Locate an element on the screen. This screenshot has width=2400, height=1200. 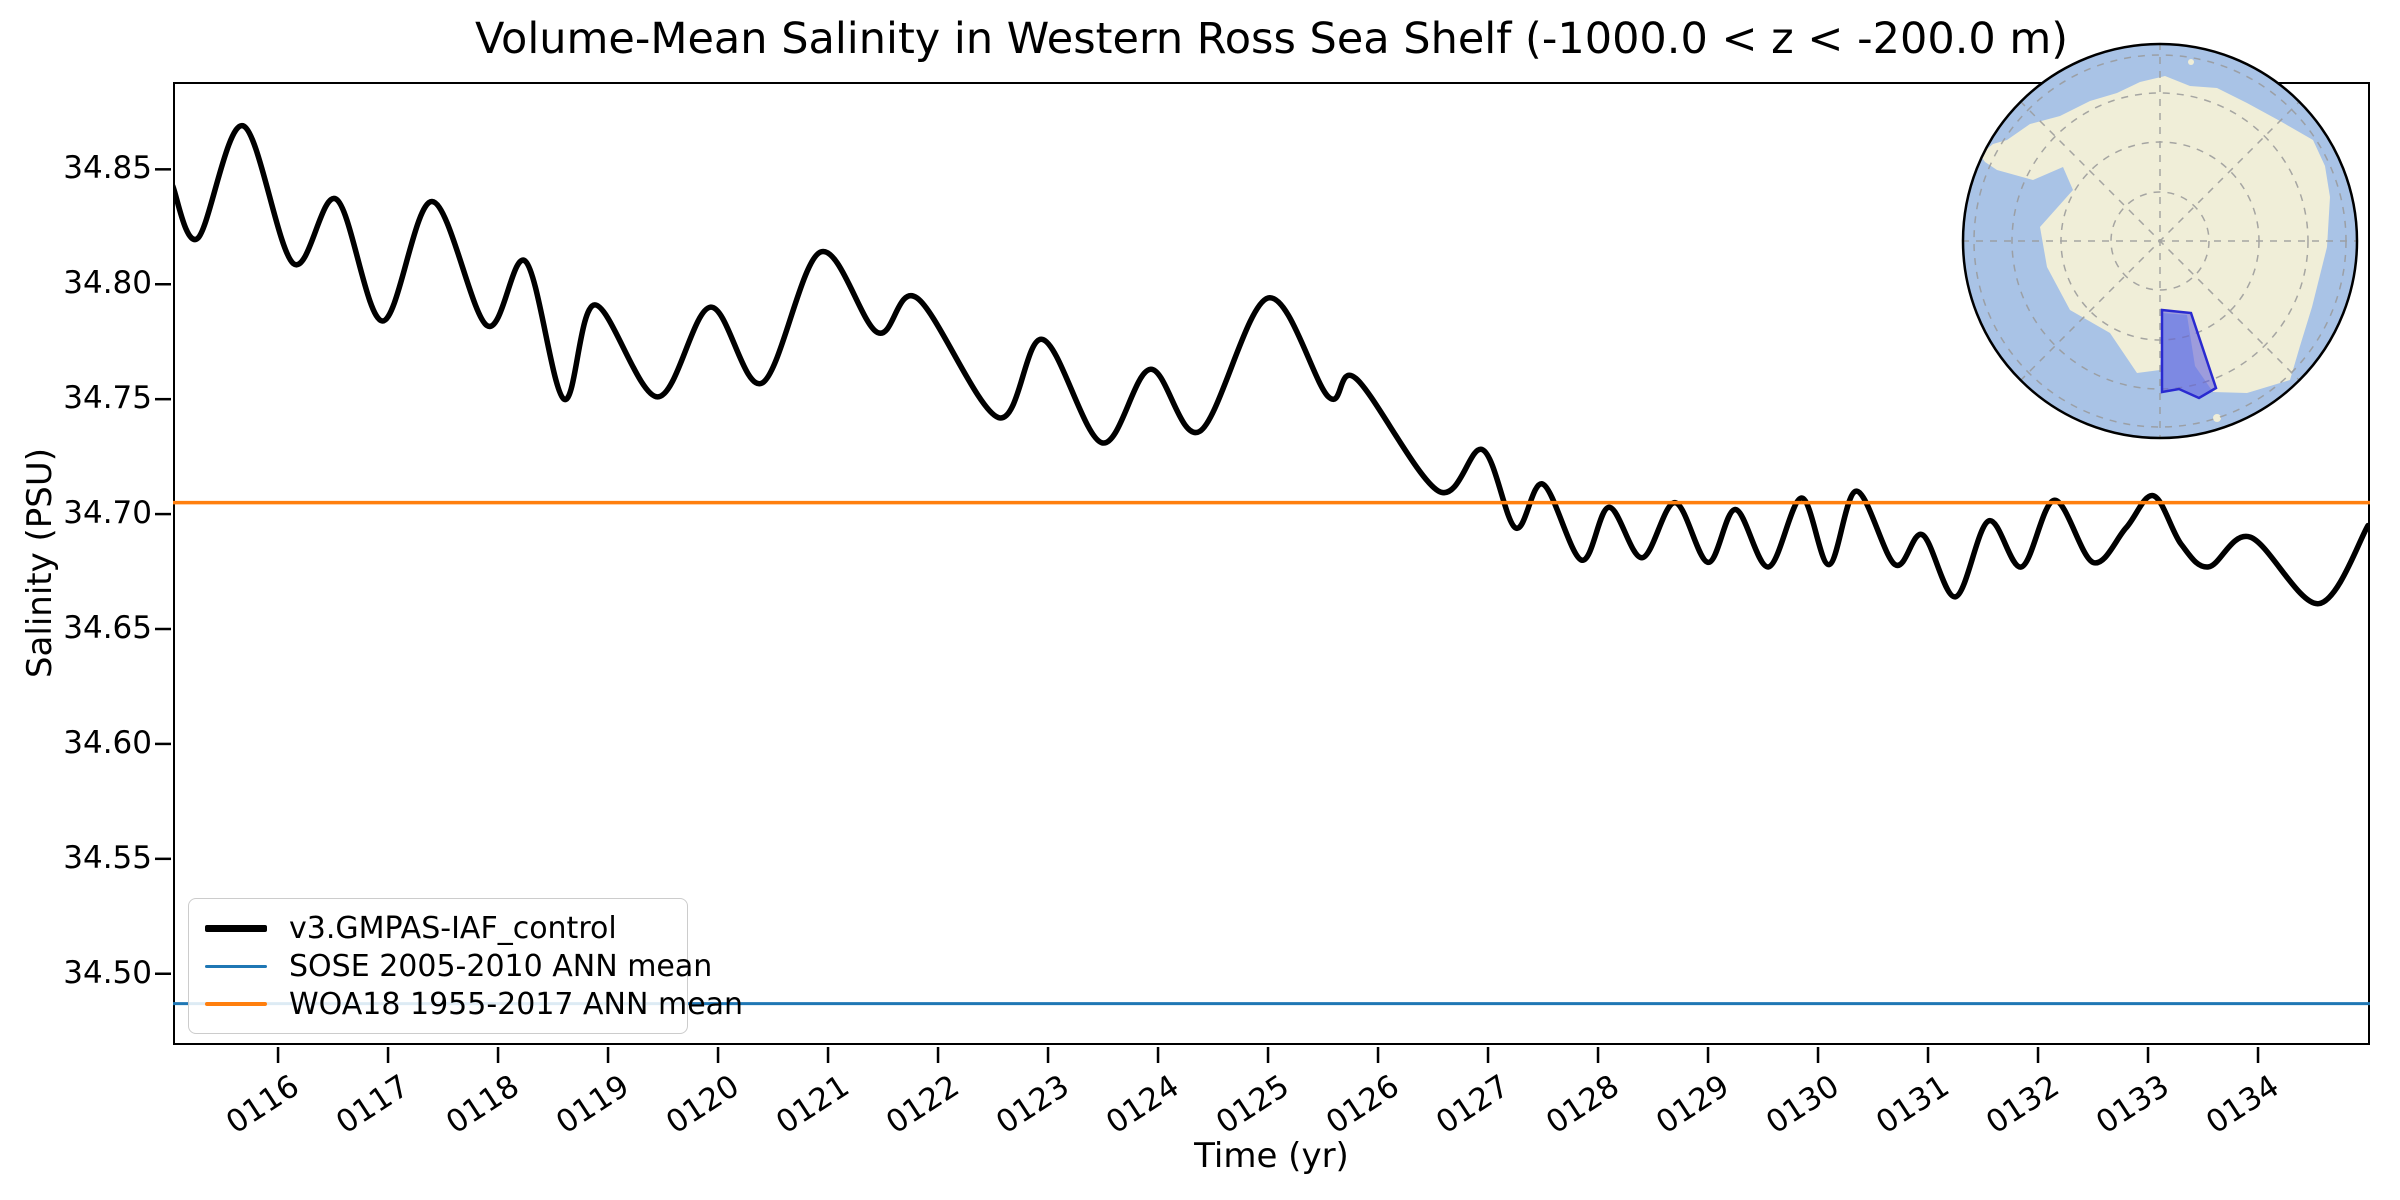
legend-entry-woa: WOA18 1955-2017 ANN mean is located at coordinates (474, 1004).